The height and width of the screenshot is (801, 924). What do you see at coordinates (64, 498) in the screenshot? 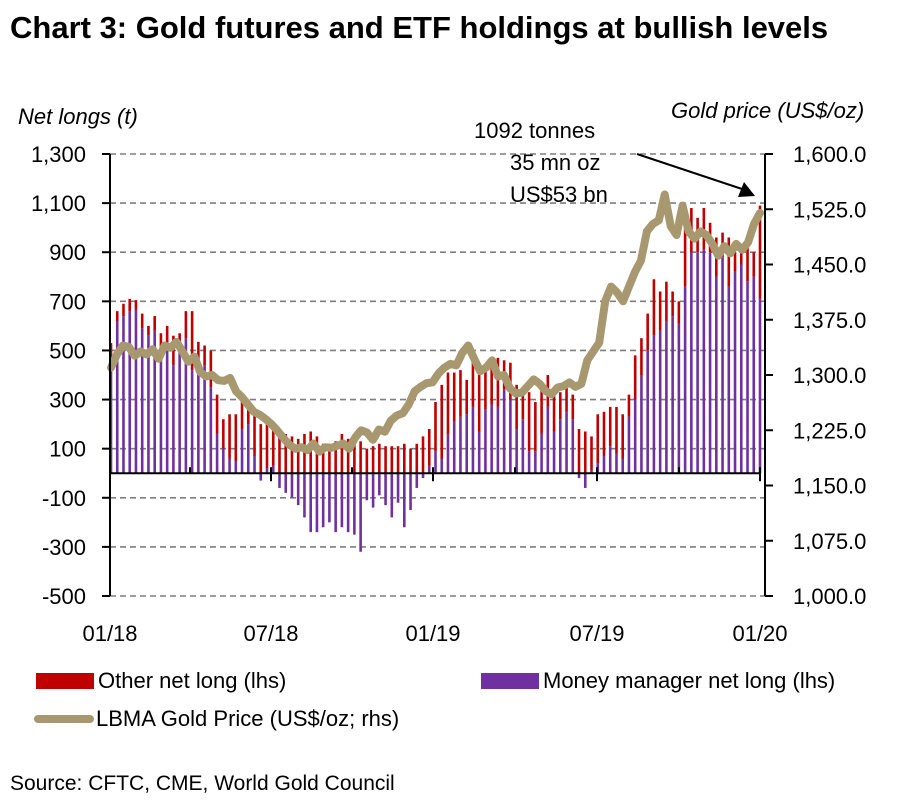
I see `left-tick-label: -100` at bounding box center [64, 498].